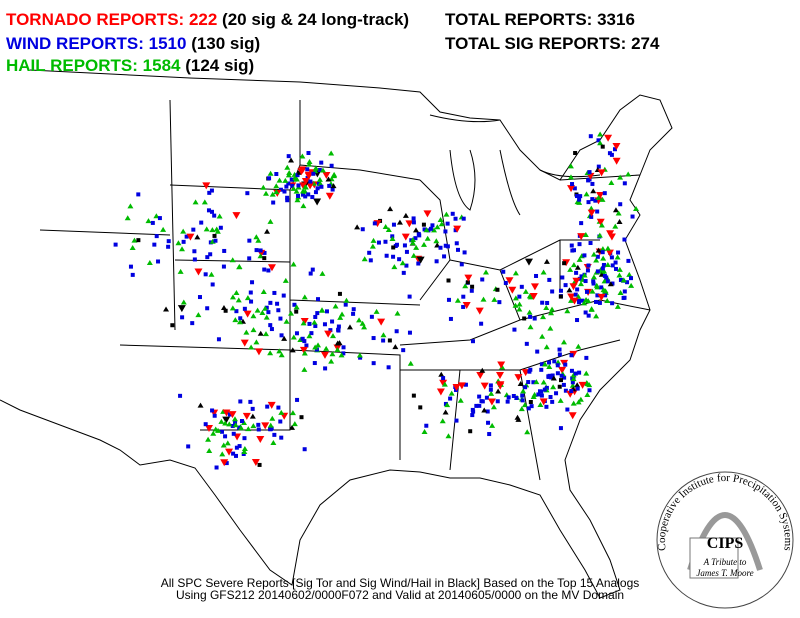 This screenshot has height=618, width=800. I want to click on logo-tribute: A Tribute to, so click(725, 562).